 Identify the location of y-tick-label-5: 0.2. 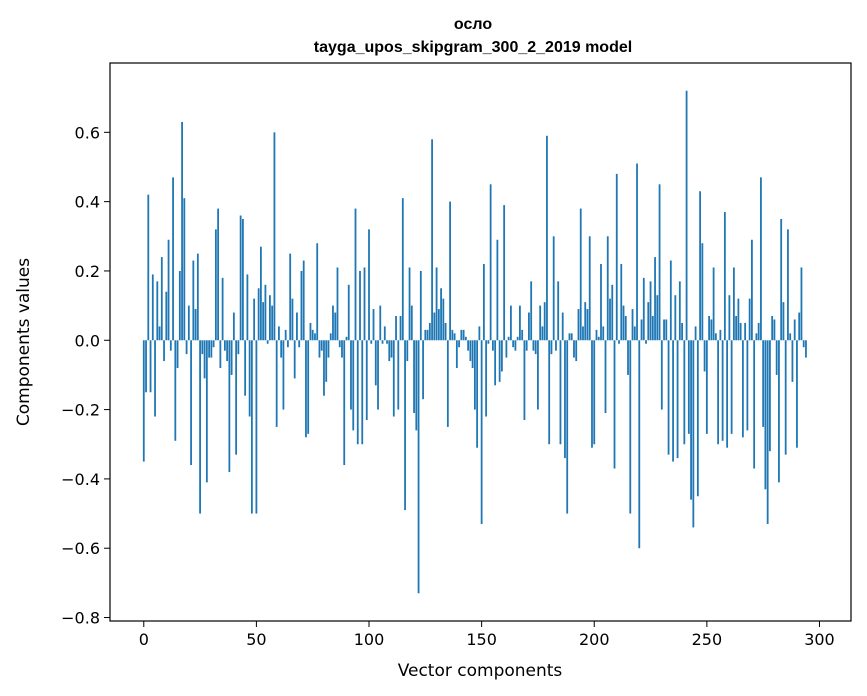
(87, 271).